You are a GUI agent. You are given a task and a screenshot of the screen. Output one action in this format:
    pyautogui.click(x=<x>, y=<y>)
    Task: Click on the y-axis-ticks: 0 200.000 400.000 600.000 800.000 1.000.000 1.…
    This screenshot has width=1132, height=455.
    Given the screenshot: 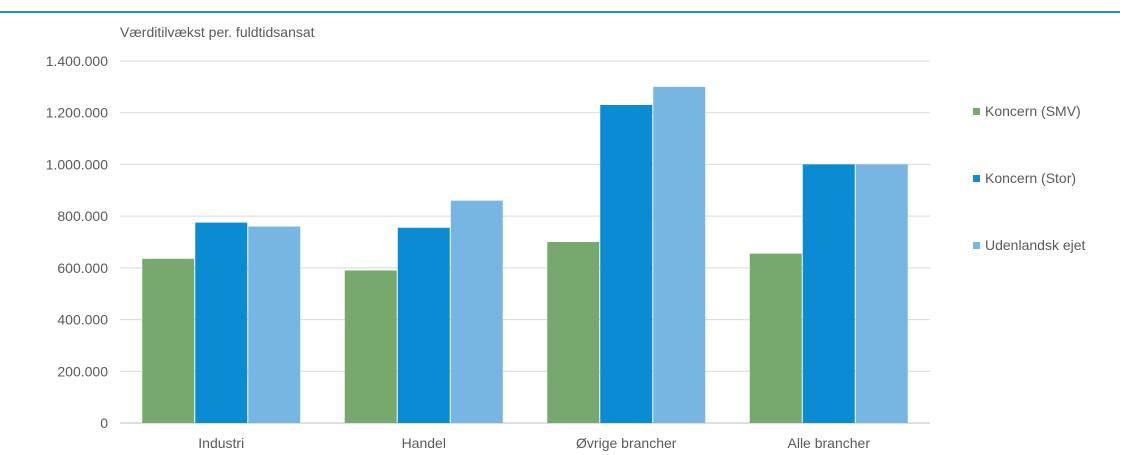 What is the action you would take?
    pyautogui.click(x=77, y=242)
    